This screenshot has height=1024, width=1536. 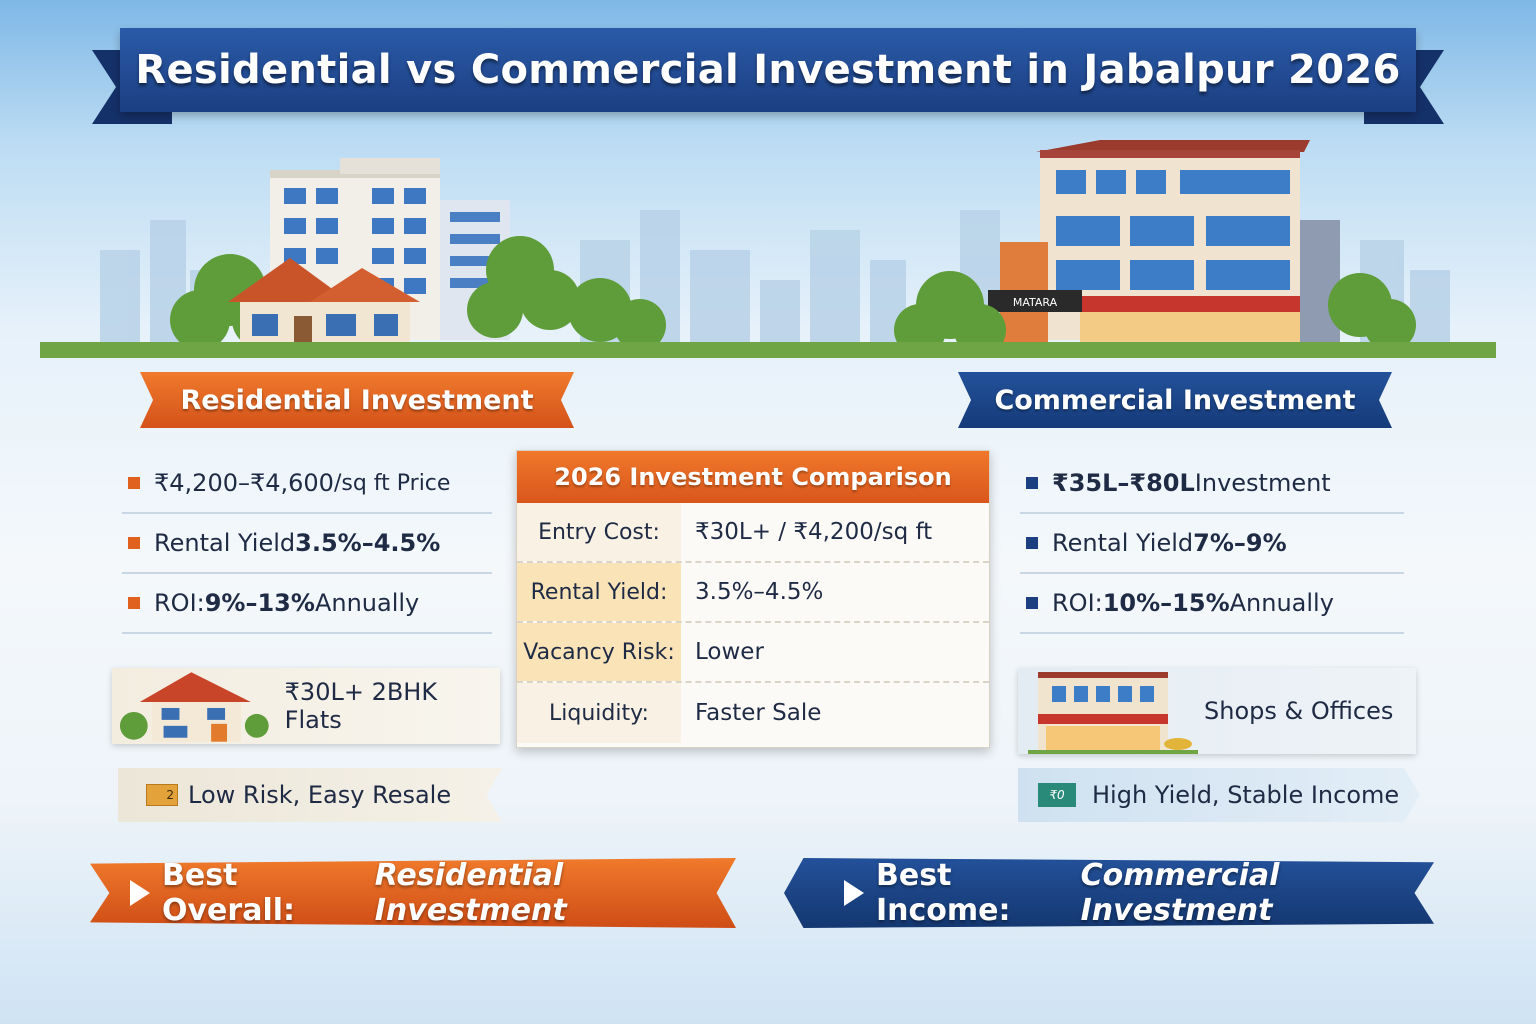 I want to click on bullet-rest: /sq ft Price, so click(x=392, y=483).